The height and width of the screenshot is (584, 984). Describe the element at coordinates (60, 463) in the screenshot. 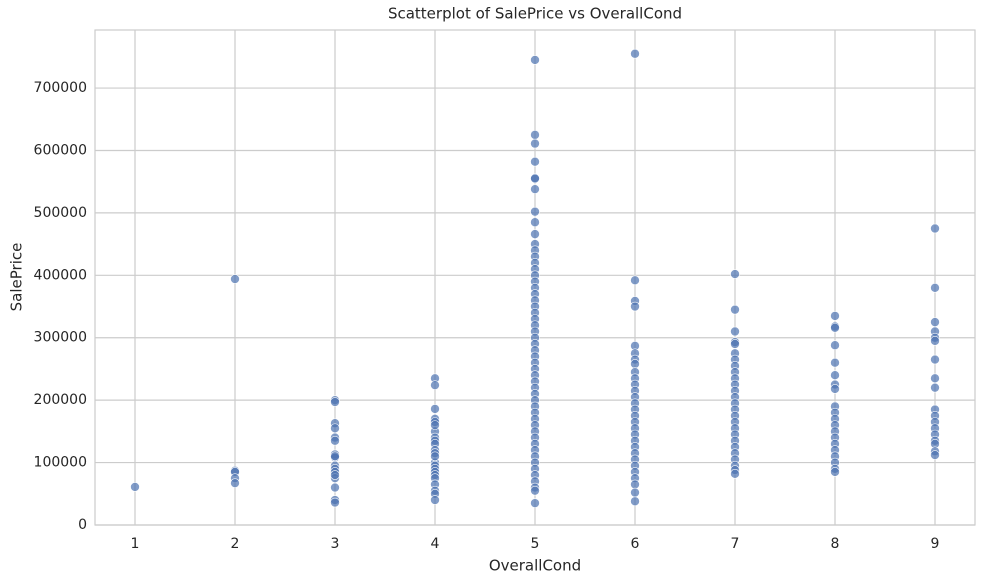

I see `y-tick-label: 100000` at that location.